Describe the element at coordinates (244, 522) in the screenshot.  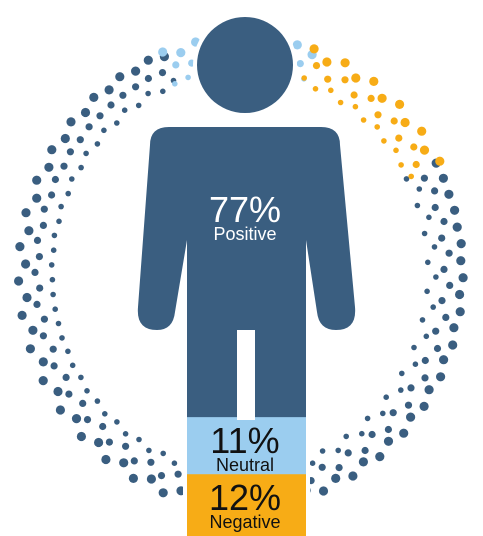
I see `negative-category-label: Negative` at that location.